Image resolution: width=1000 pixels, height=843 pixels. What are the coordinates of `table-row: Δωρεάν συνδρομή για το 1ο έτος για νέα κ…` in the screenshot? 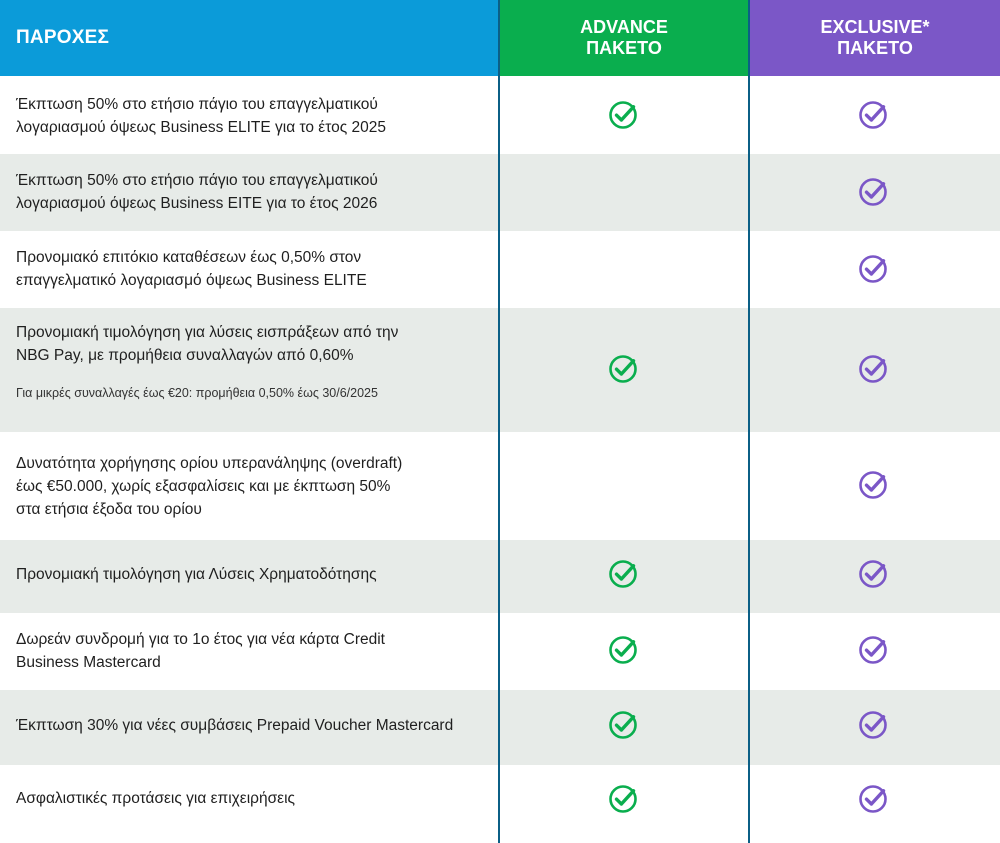 It's located at (500, 651).